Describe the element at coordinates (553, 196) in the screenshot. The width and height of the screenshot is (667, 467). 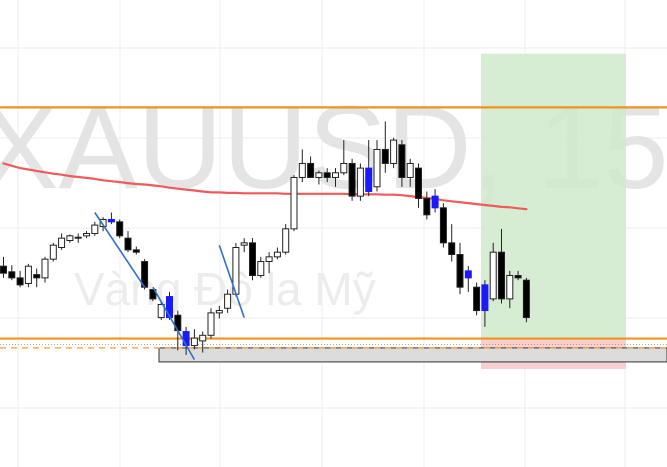
I see `position-profit-zone` at that location.